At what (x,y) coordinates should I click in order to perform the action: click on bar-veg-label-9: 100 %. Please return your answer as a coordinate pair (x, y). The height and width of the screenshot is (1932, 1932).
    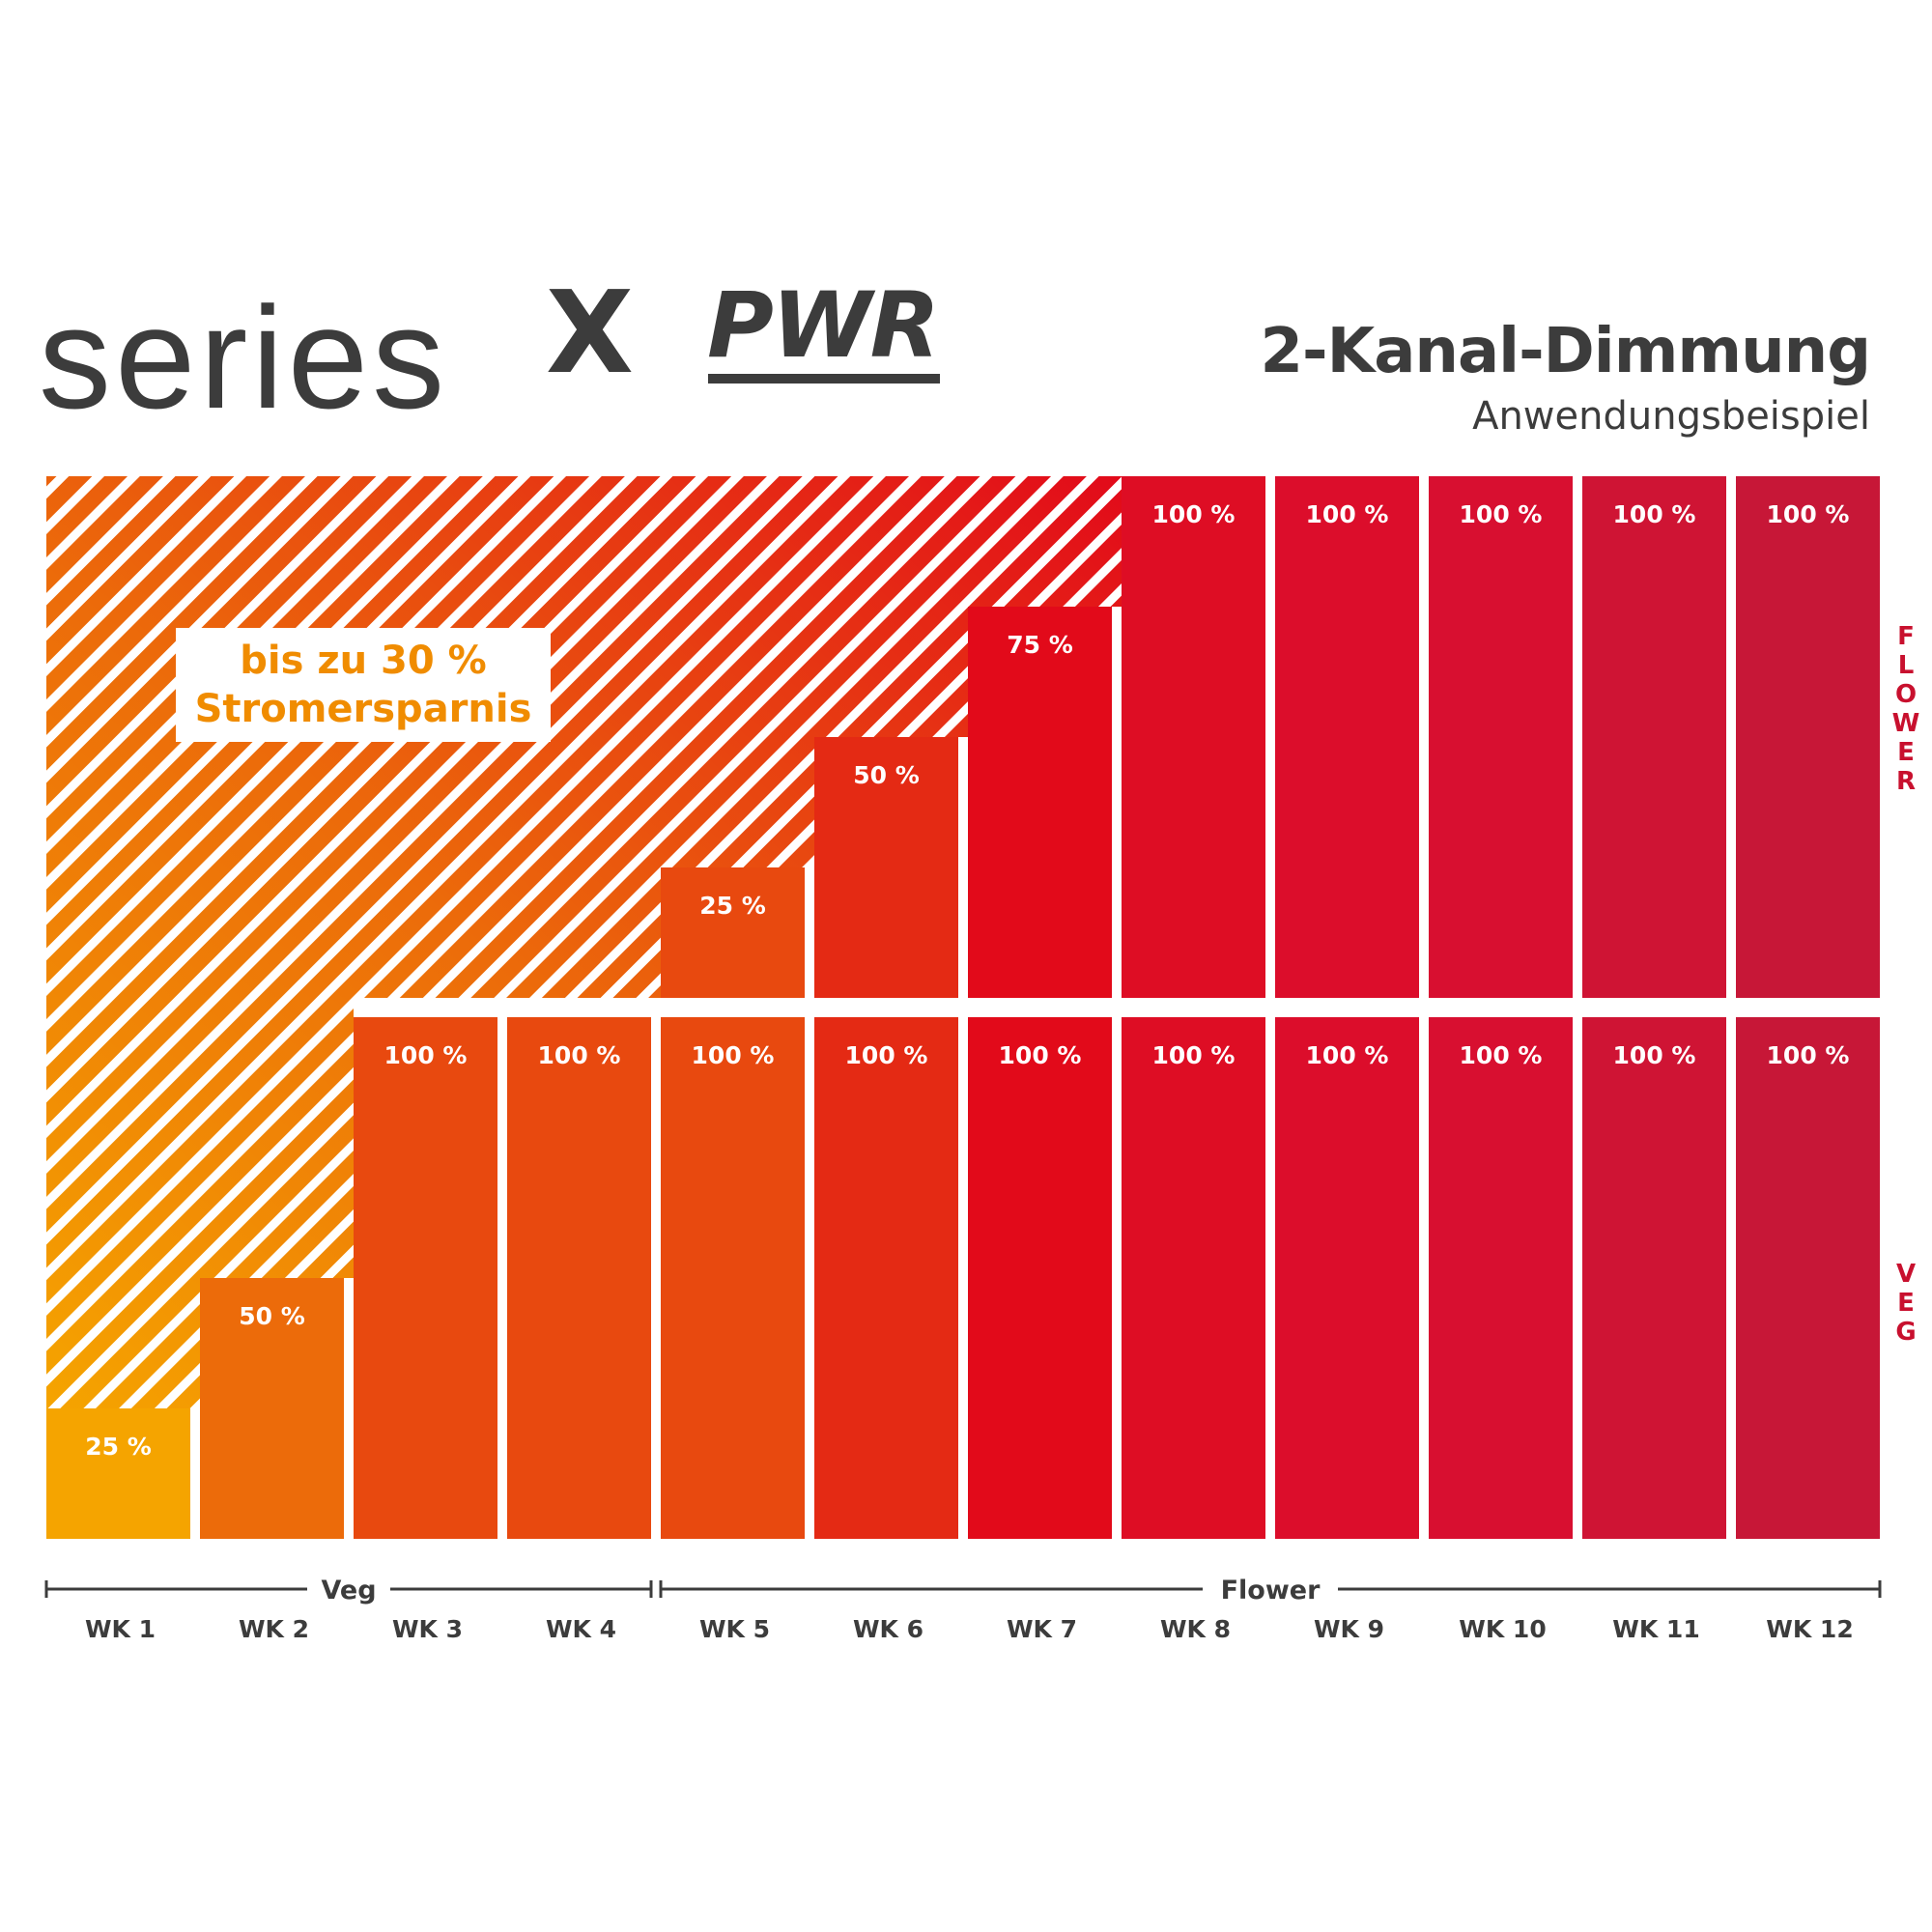
    Looking at the image, I should click on (1347, 1055).